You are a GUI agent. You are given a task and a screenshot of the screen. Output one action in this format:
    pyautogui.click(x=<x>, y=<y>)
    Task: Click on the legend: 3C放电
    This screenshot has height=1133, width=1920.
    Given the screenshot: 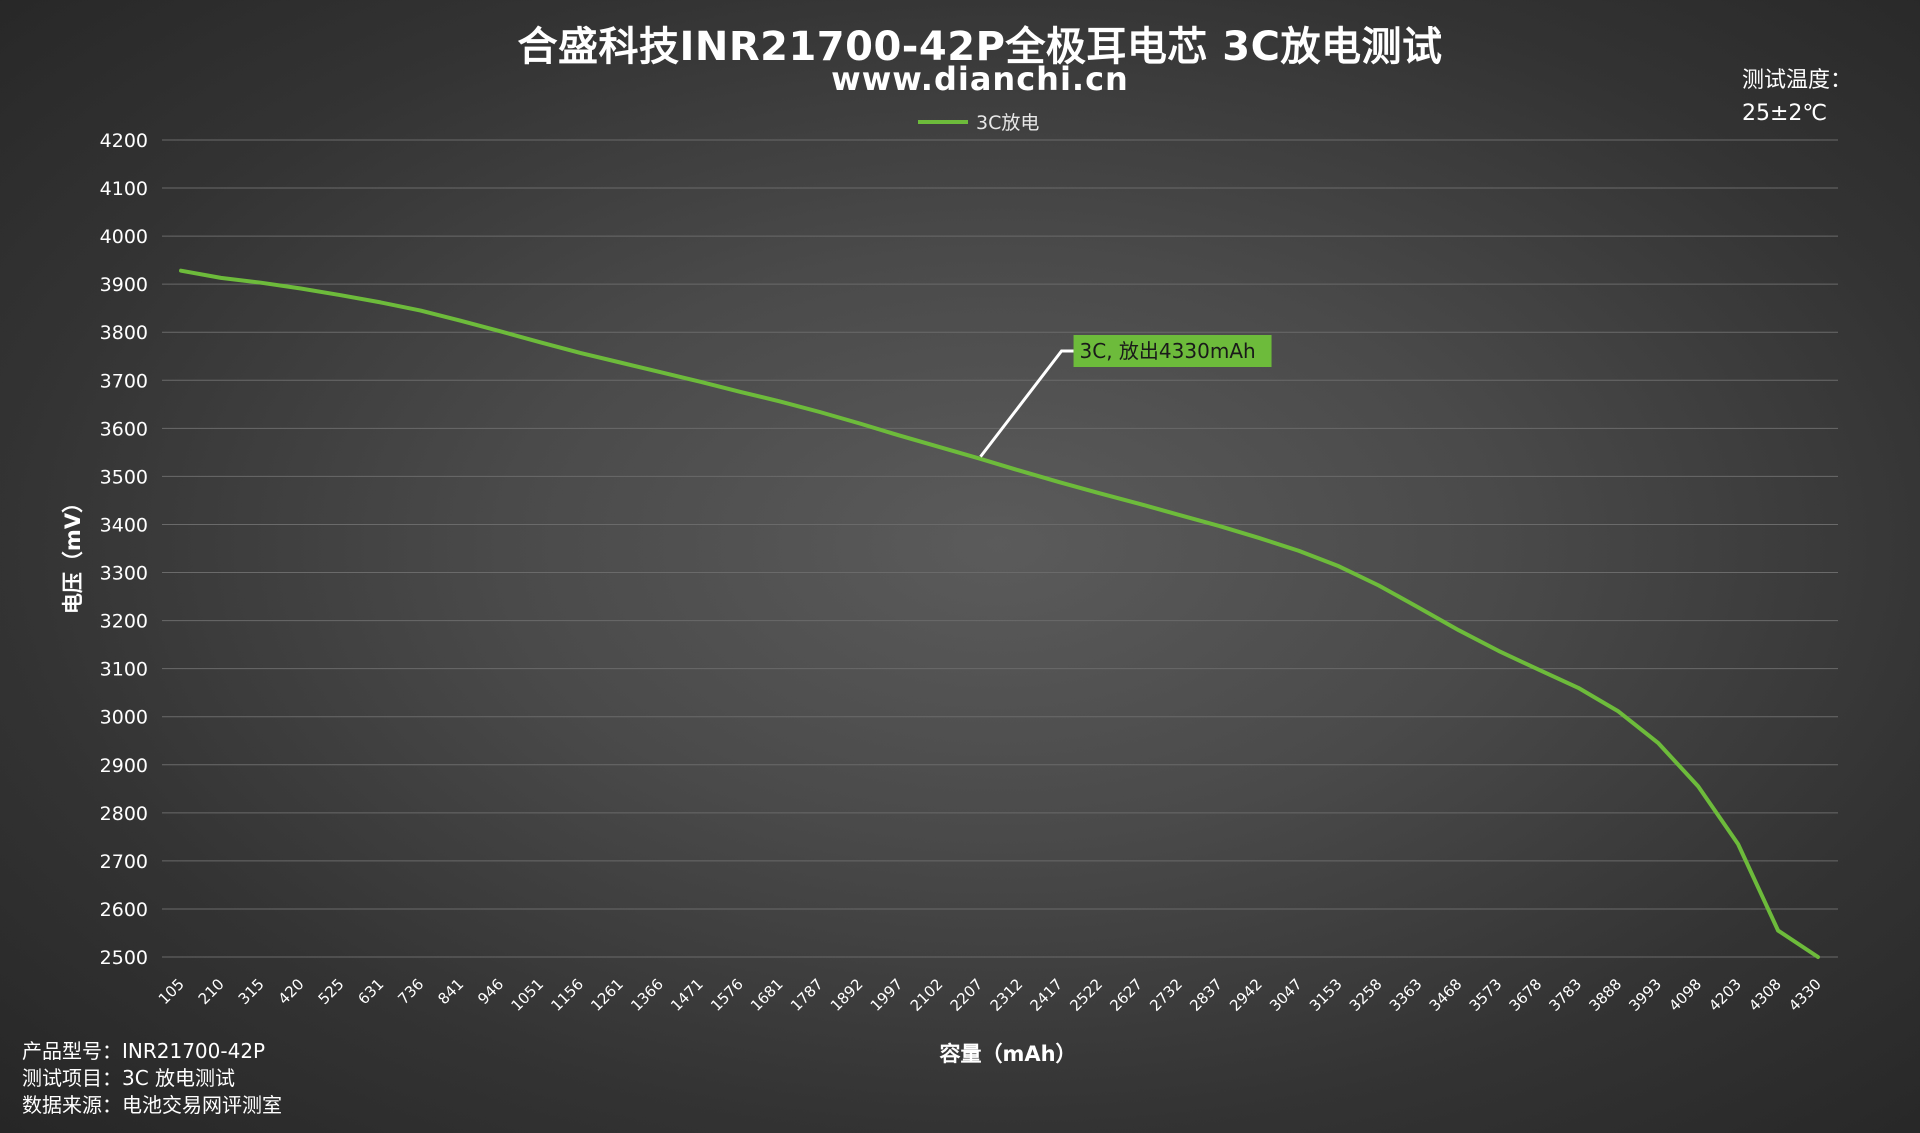 What is the action you would take?
    pyautogui.click(x=978, y=121)
    